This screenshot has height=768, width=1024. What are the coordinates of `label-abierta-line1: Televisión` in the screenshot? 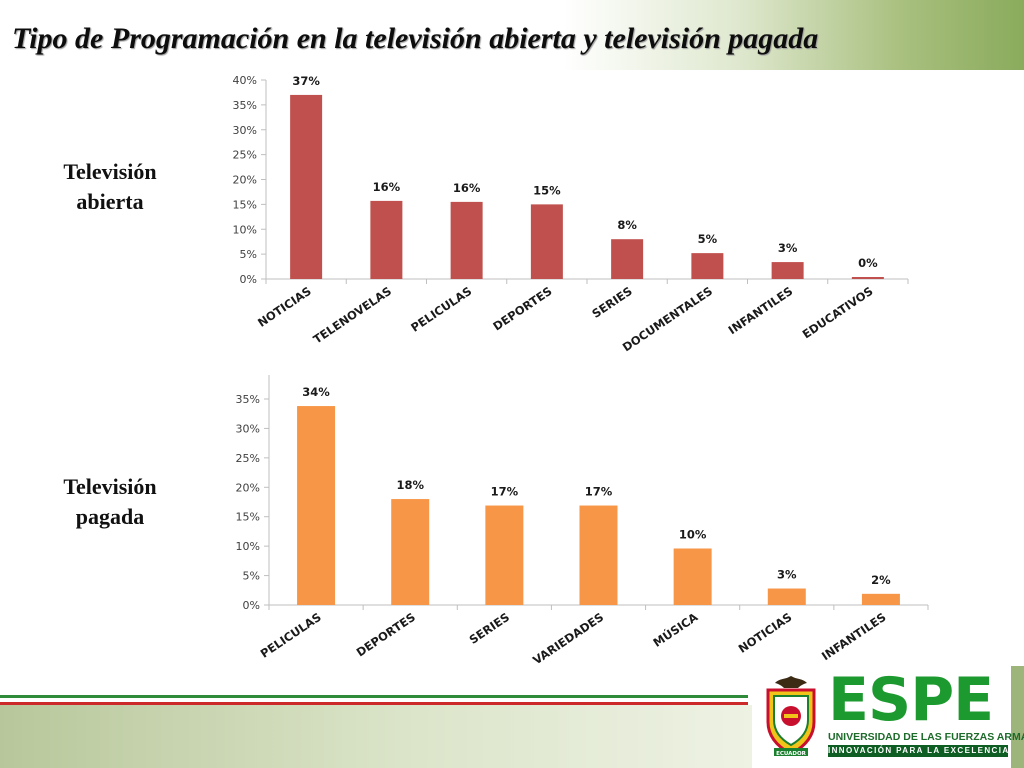 It's located at (110, 171).